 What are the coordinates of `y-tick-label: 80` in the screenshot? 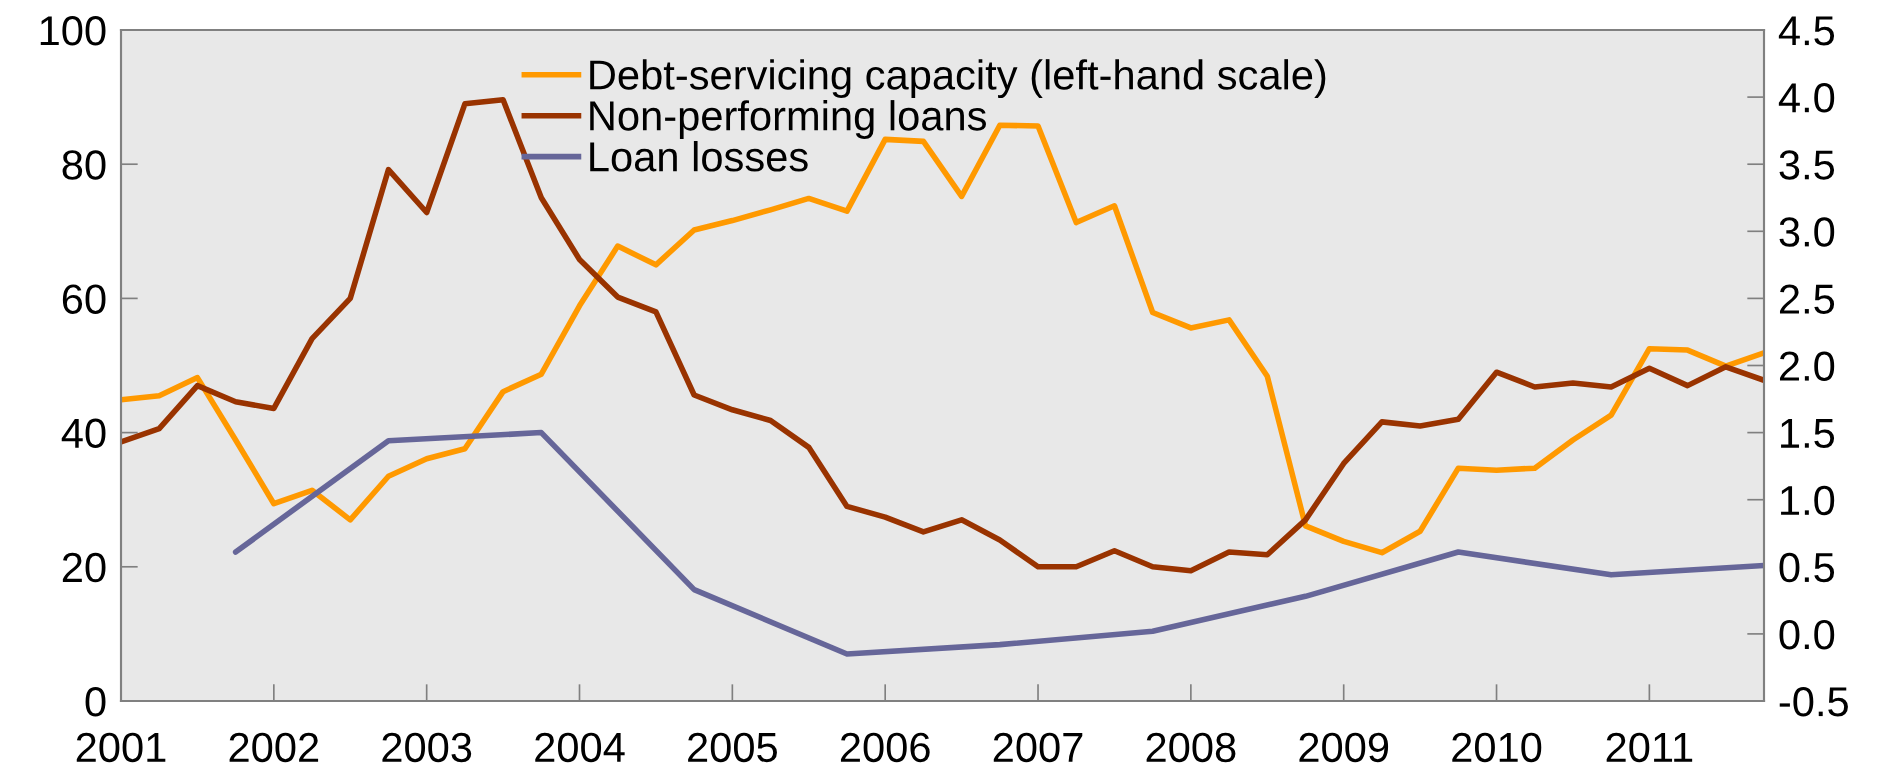 It's located at (84, 165).